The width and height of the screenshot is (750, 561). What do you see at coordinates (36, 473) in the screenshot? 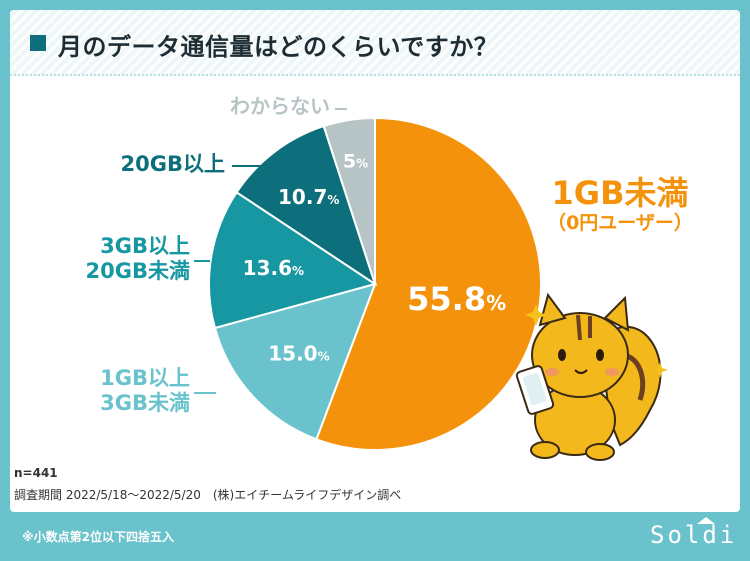
I see `sample-size: n=441` at bounding box center [36, 473].